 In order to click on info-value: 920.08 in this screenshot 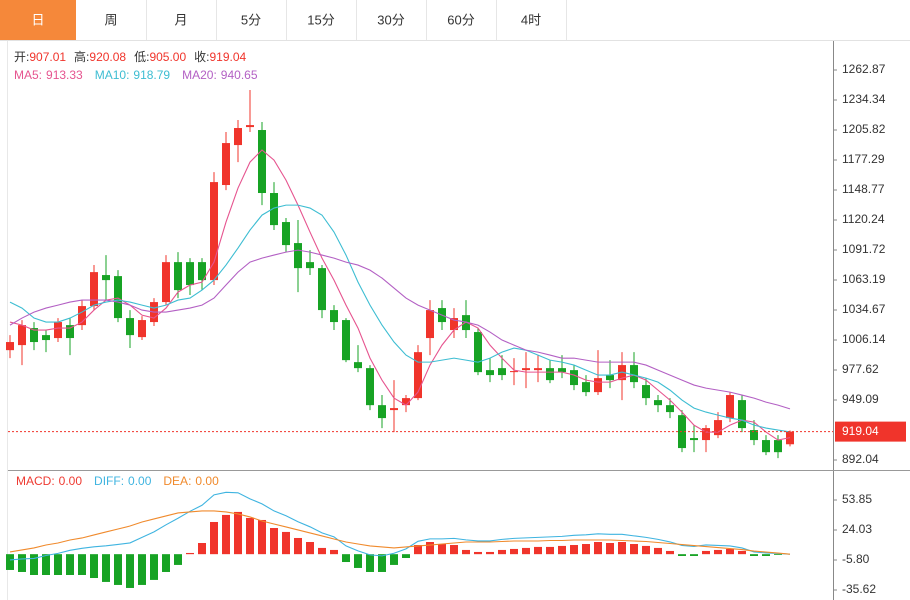, I will do `click(107, 57)`.